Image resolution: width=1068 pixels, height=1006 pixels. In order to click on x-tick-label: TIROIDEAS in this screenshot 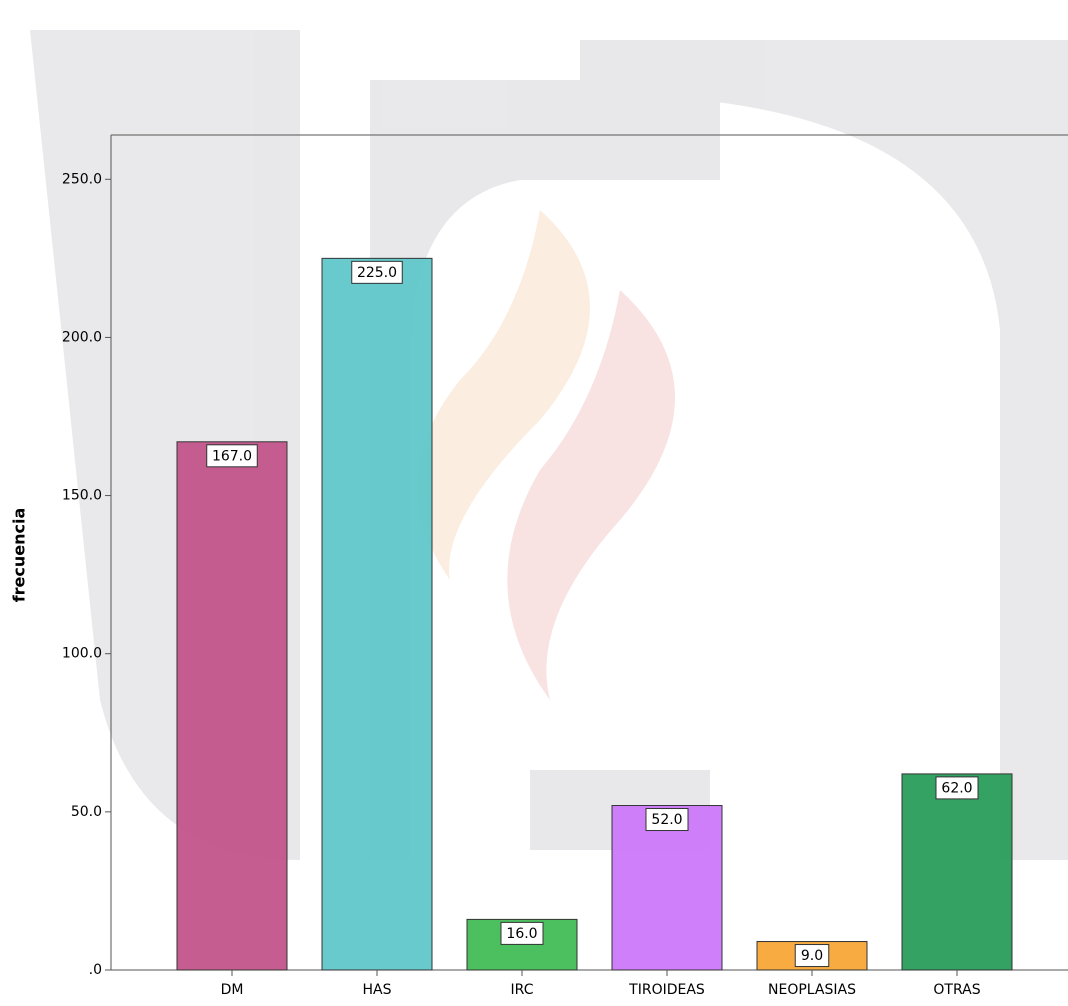, I will do `click(666, 990)`.